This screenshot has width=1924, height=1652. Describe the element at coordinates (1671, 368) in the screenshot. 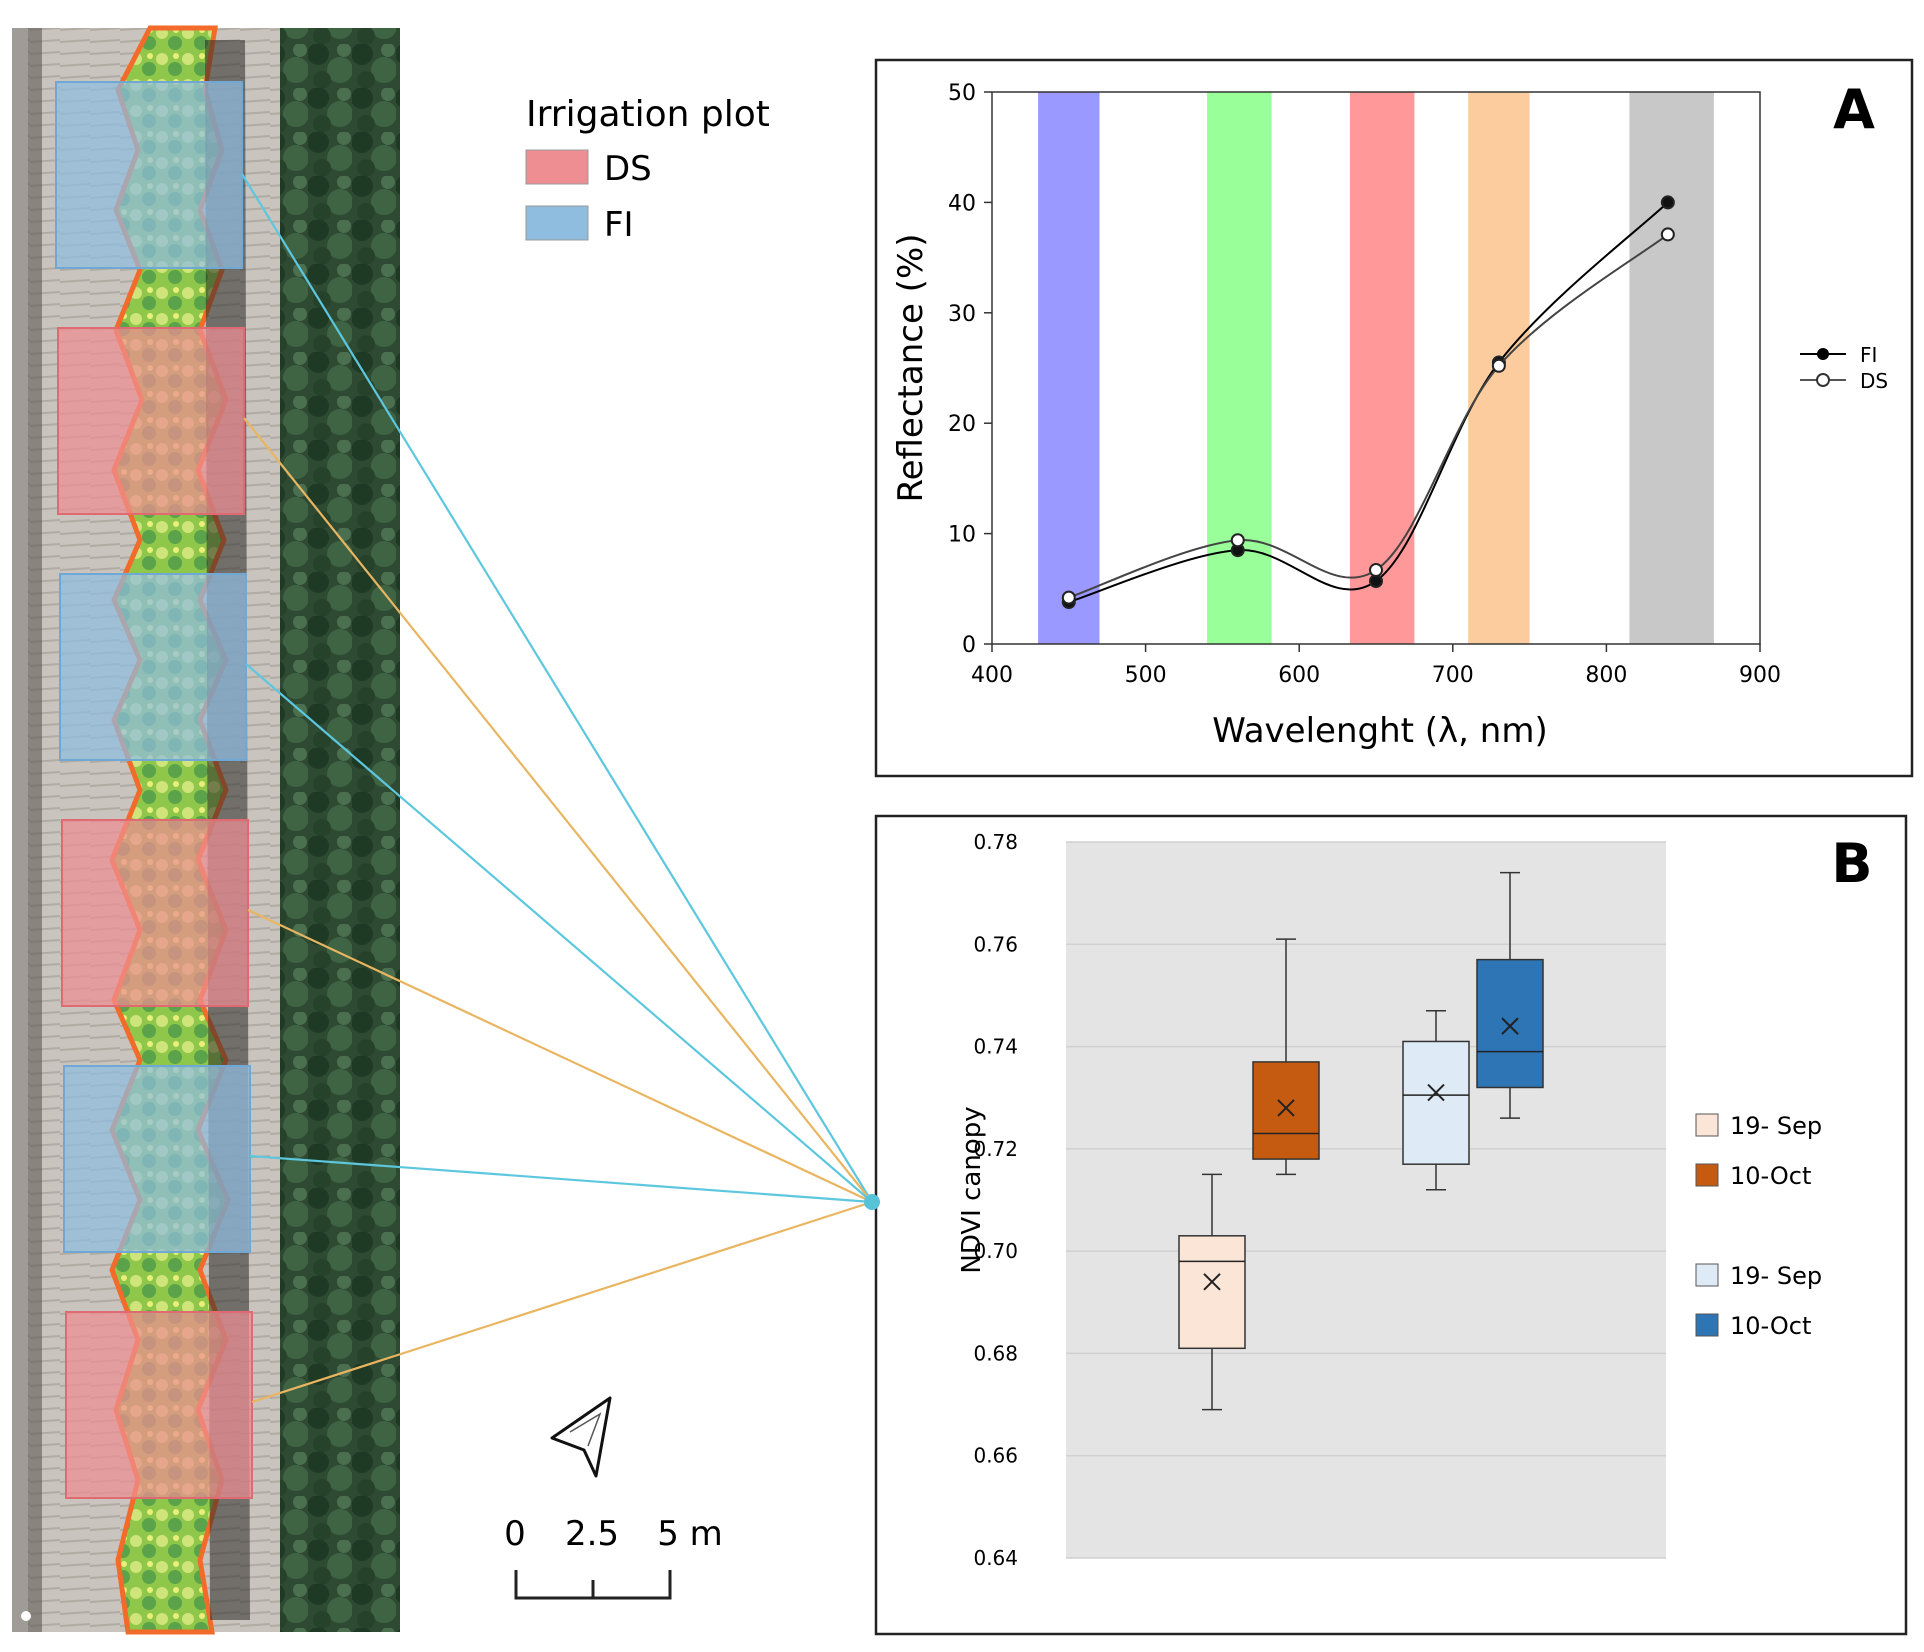

I see `band-nir` at that location.